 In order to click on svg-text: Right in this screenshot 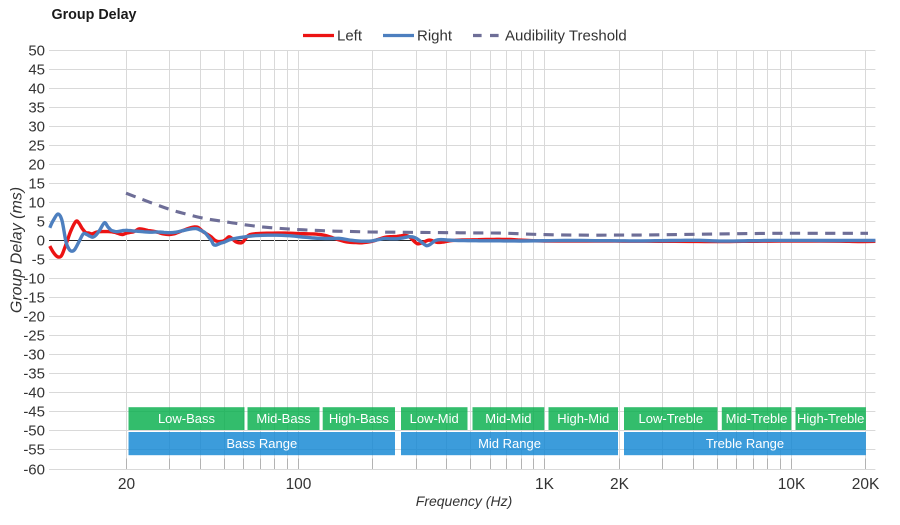, I will do `click(435, 36)`.